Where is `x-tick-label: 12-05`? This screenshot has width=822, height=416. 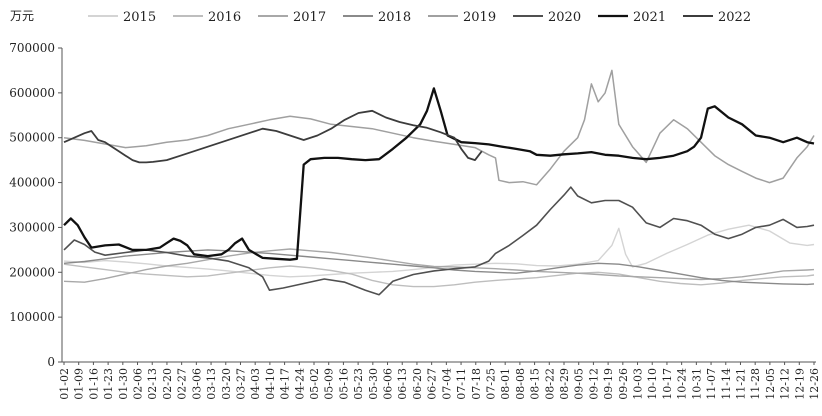
x-tick-label: 12-05 is located at coordinates (770, 384).